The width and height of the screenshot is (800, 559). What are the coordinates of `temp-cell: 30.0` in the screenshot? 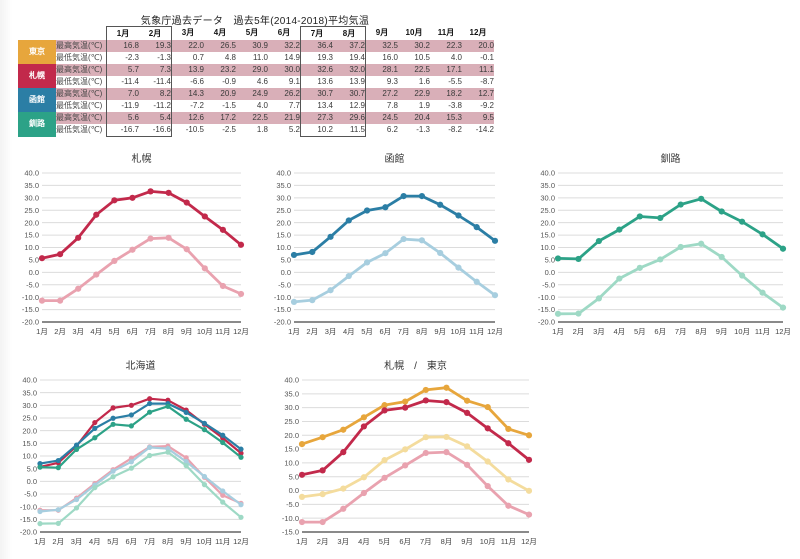 It's located at (284, 70).